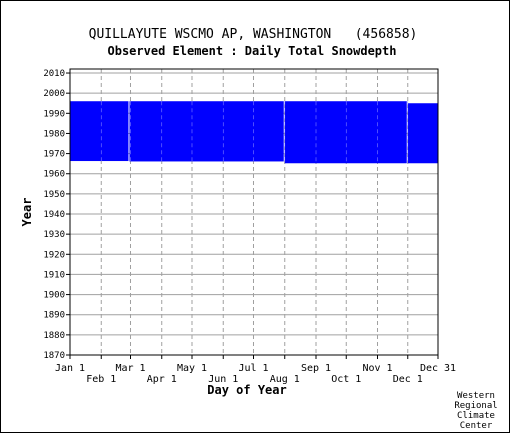 The width and height of the screenshot is (510, 433). Describe the element at coordinates (54, 255) in the screenshot. I see `y-tick-label: 1920` at that location.